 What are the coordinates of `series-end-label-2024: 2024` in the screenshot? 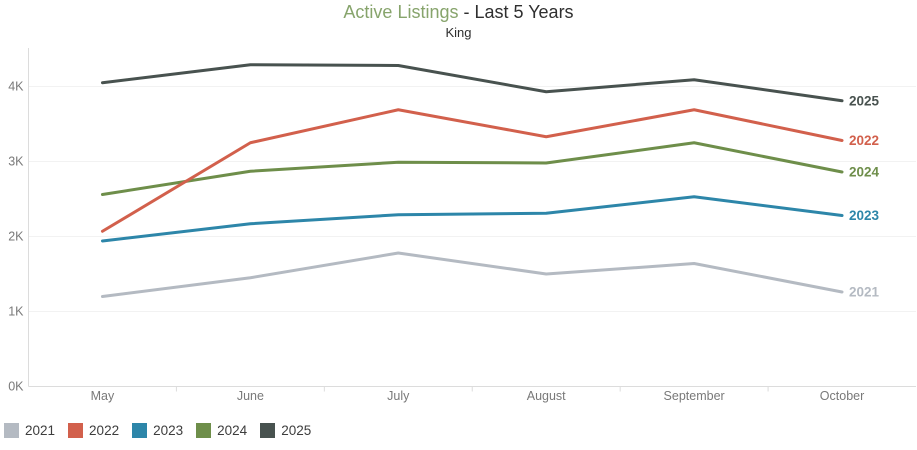 It's located at (864, 172).